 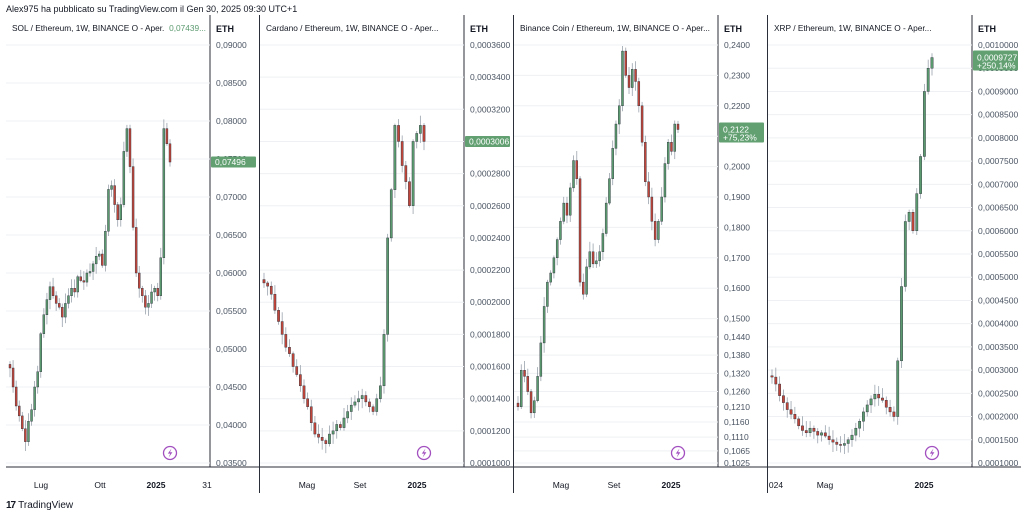 What do you see at coordinates (996, 66) in the screenshot?
I see `price-badge-change: +250,14%` at bounding box center [996, 66].